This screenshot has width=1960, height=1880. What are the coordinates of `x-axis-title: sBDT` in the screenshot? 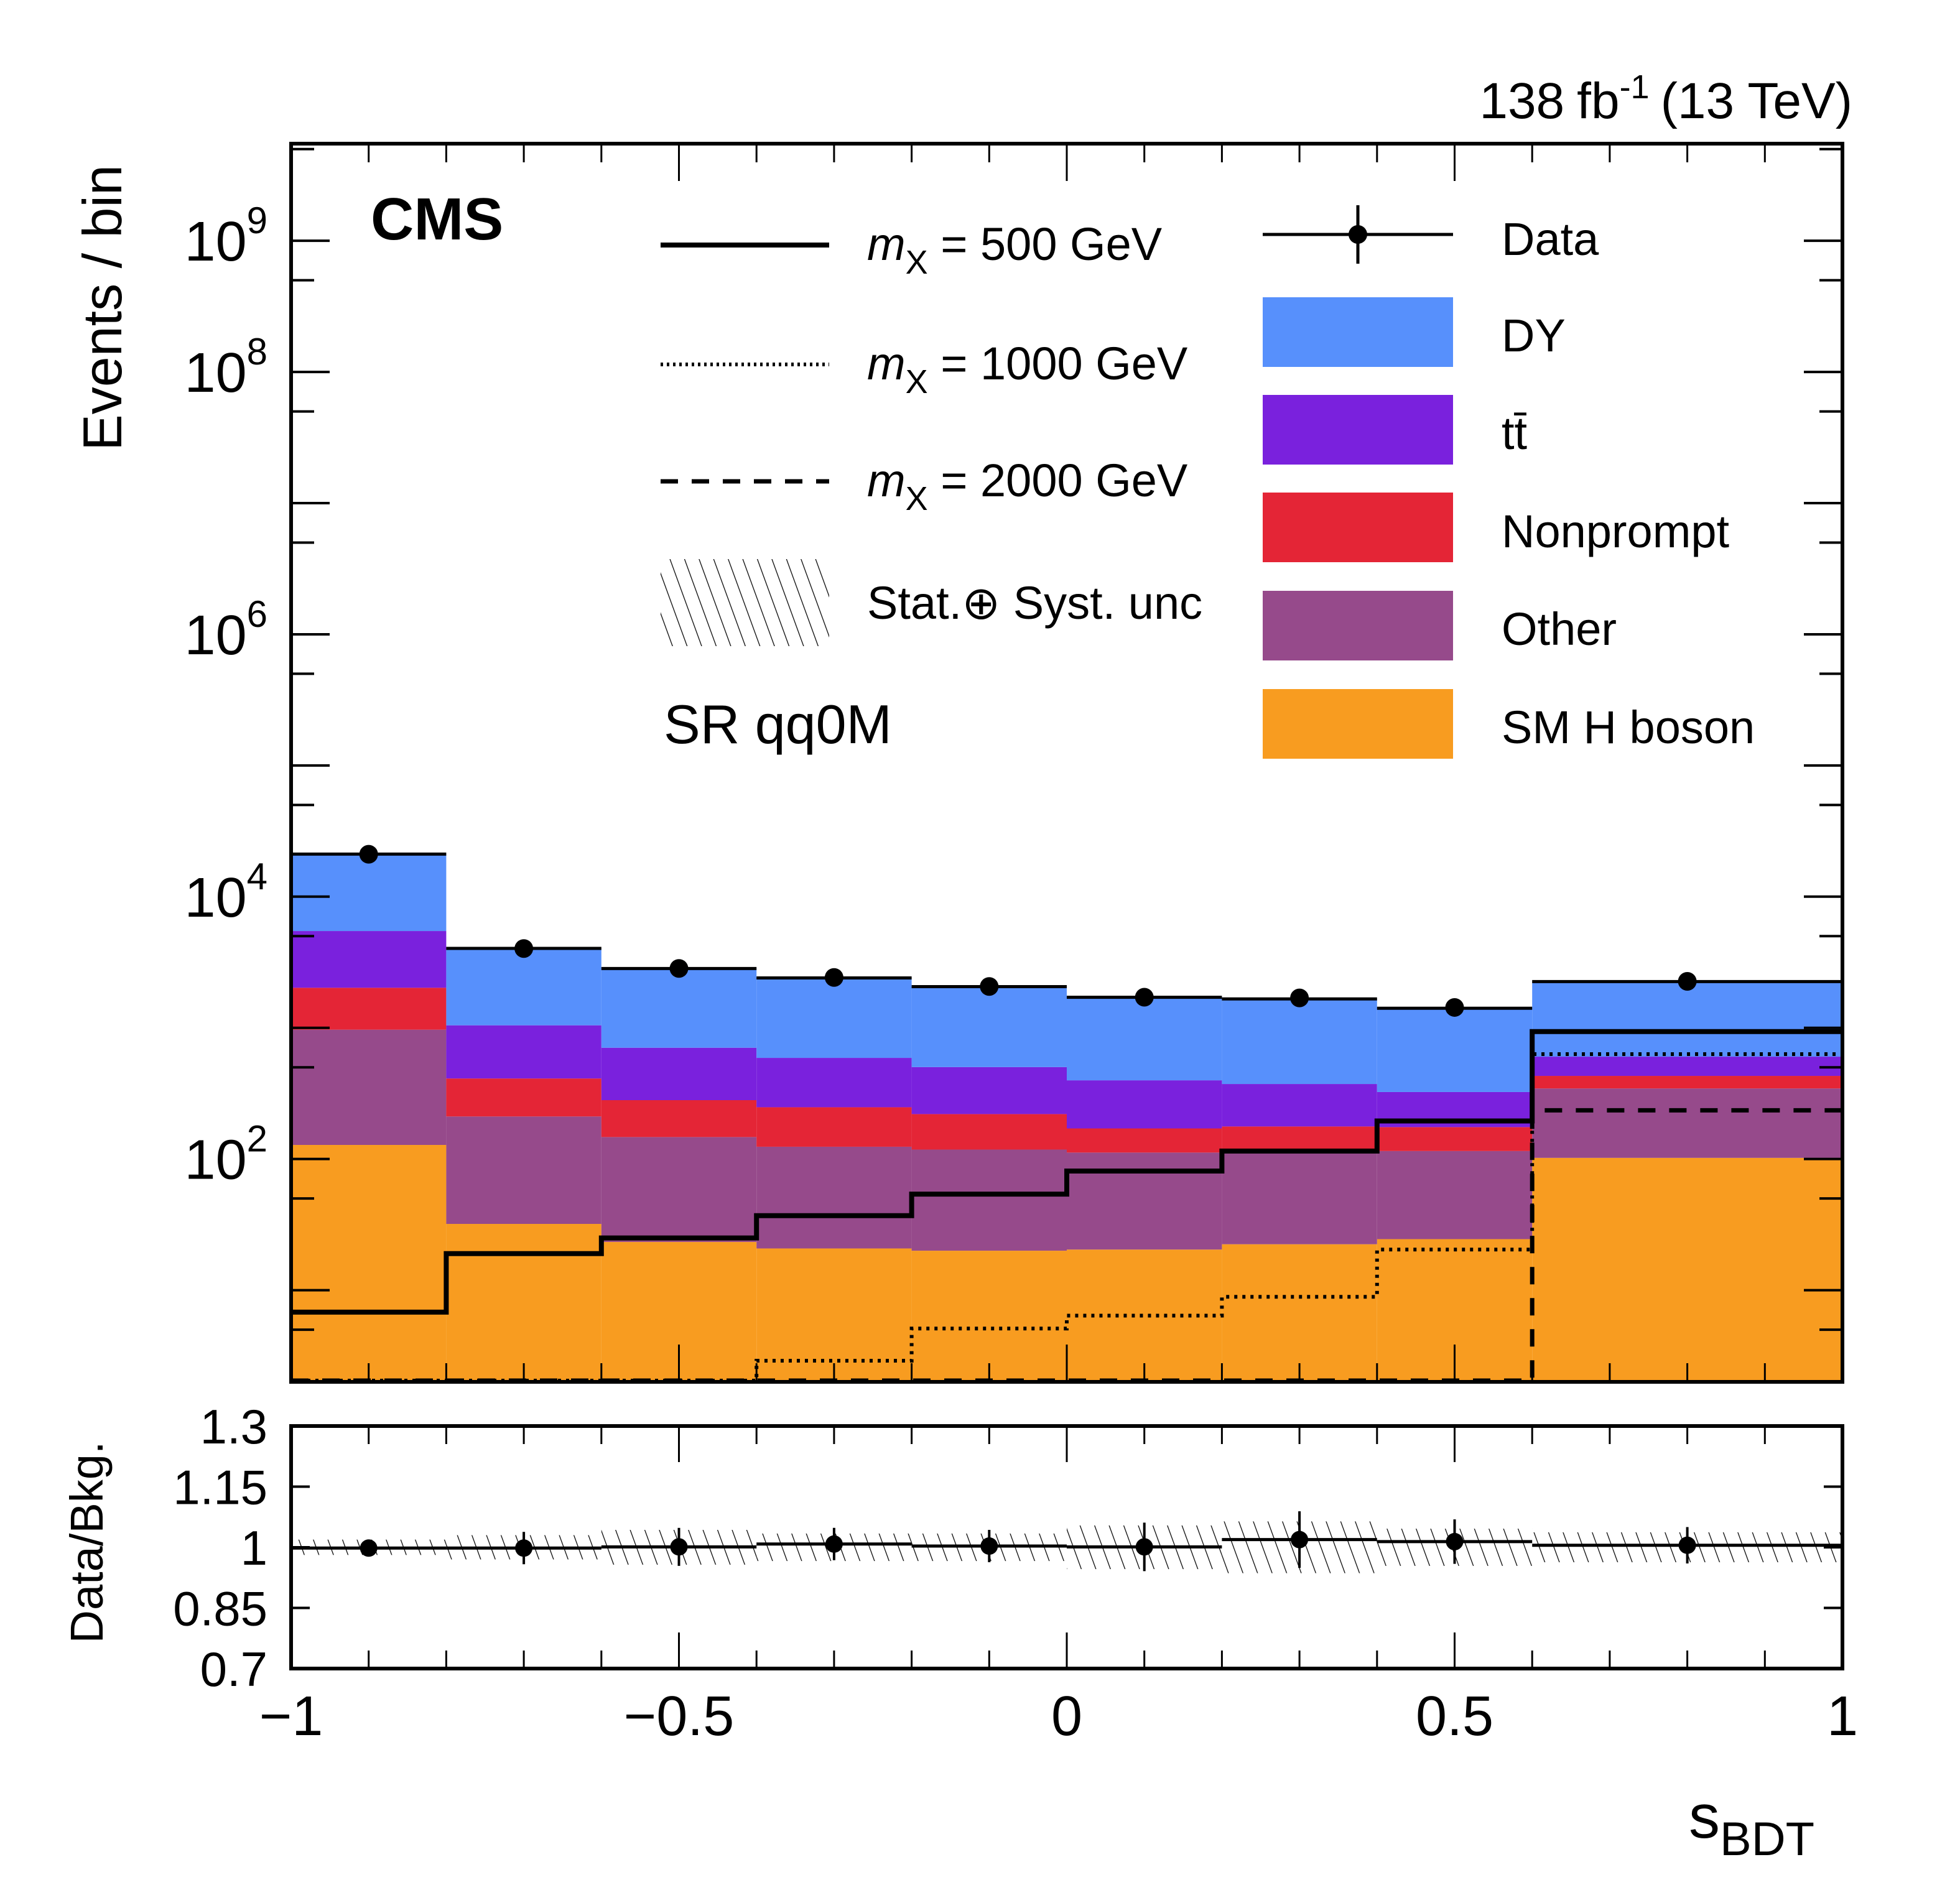 It's located at (1751, 1824).